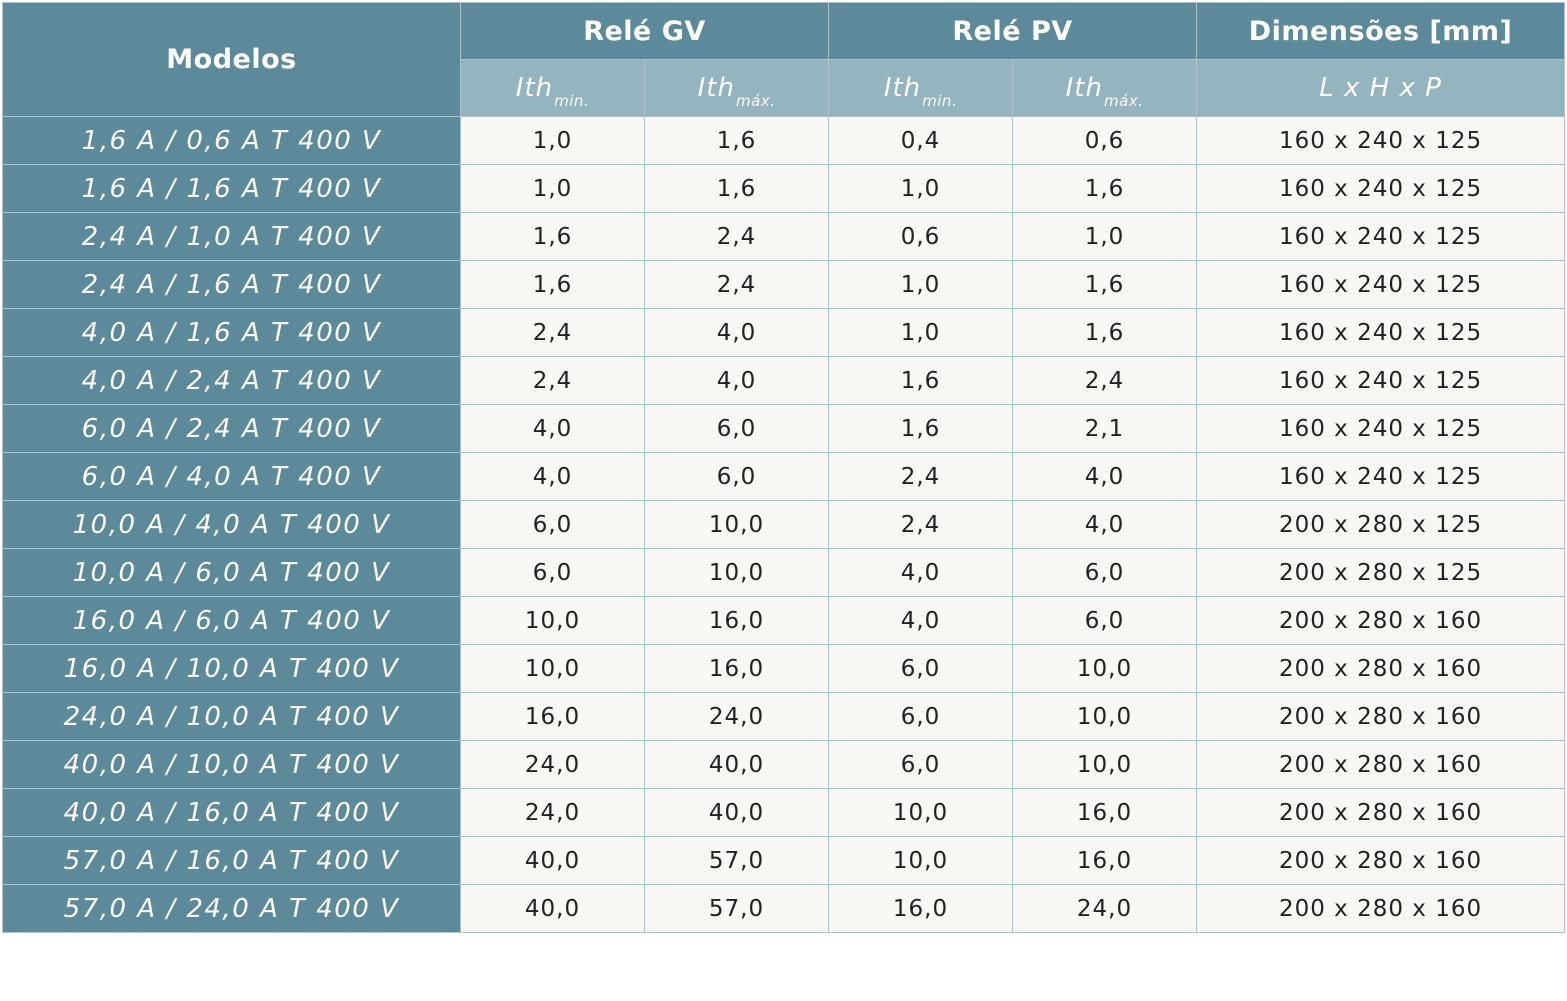 The image size is (1567, 1001). I want to click on max-subscript: máx., so click(755, 101).